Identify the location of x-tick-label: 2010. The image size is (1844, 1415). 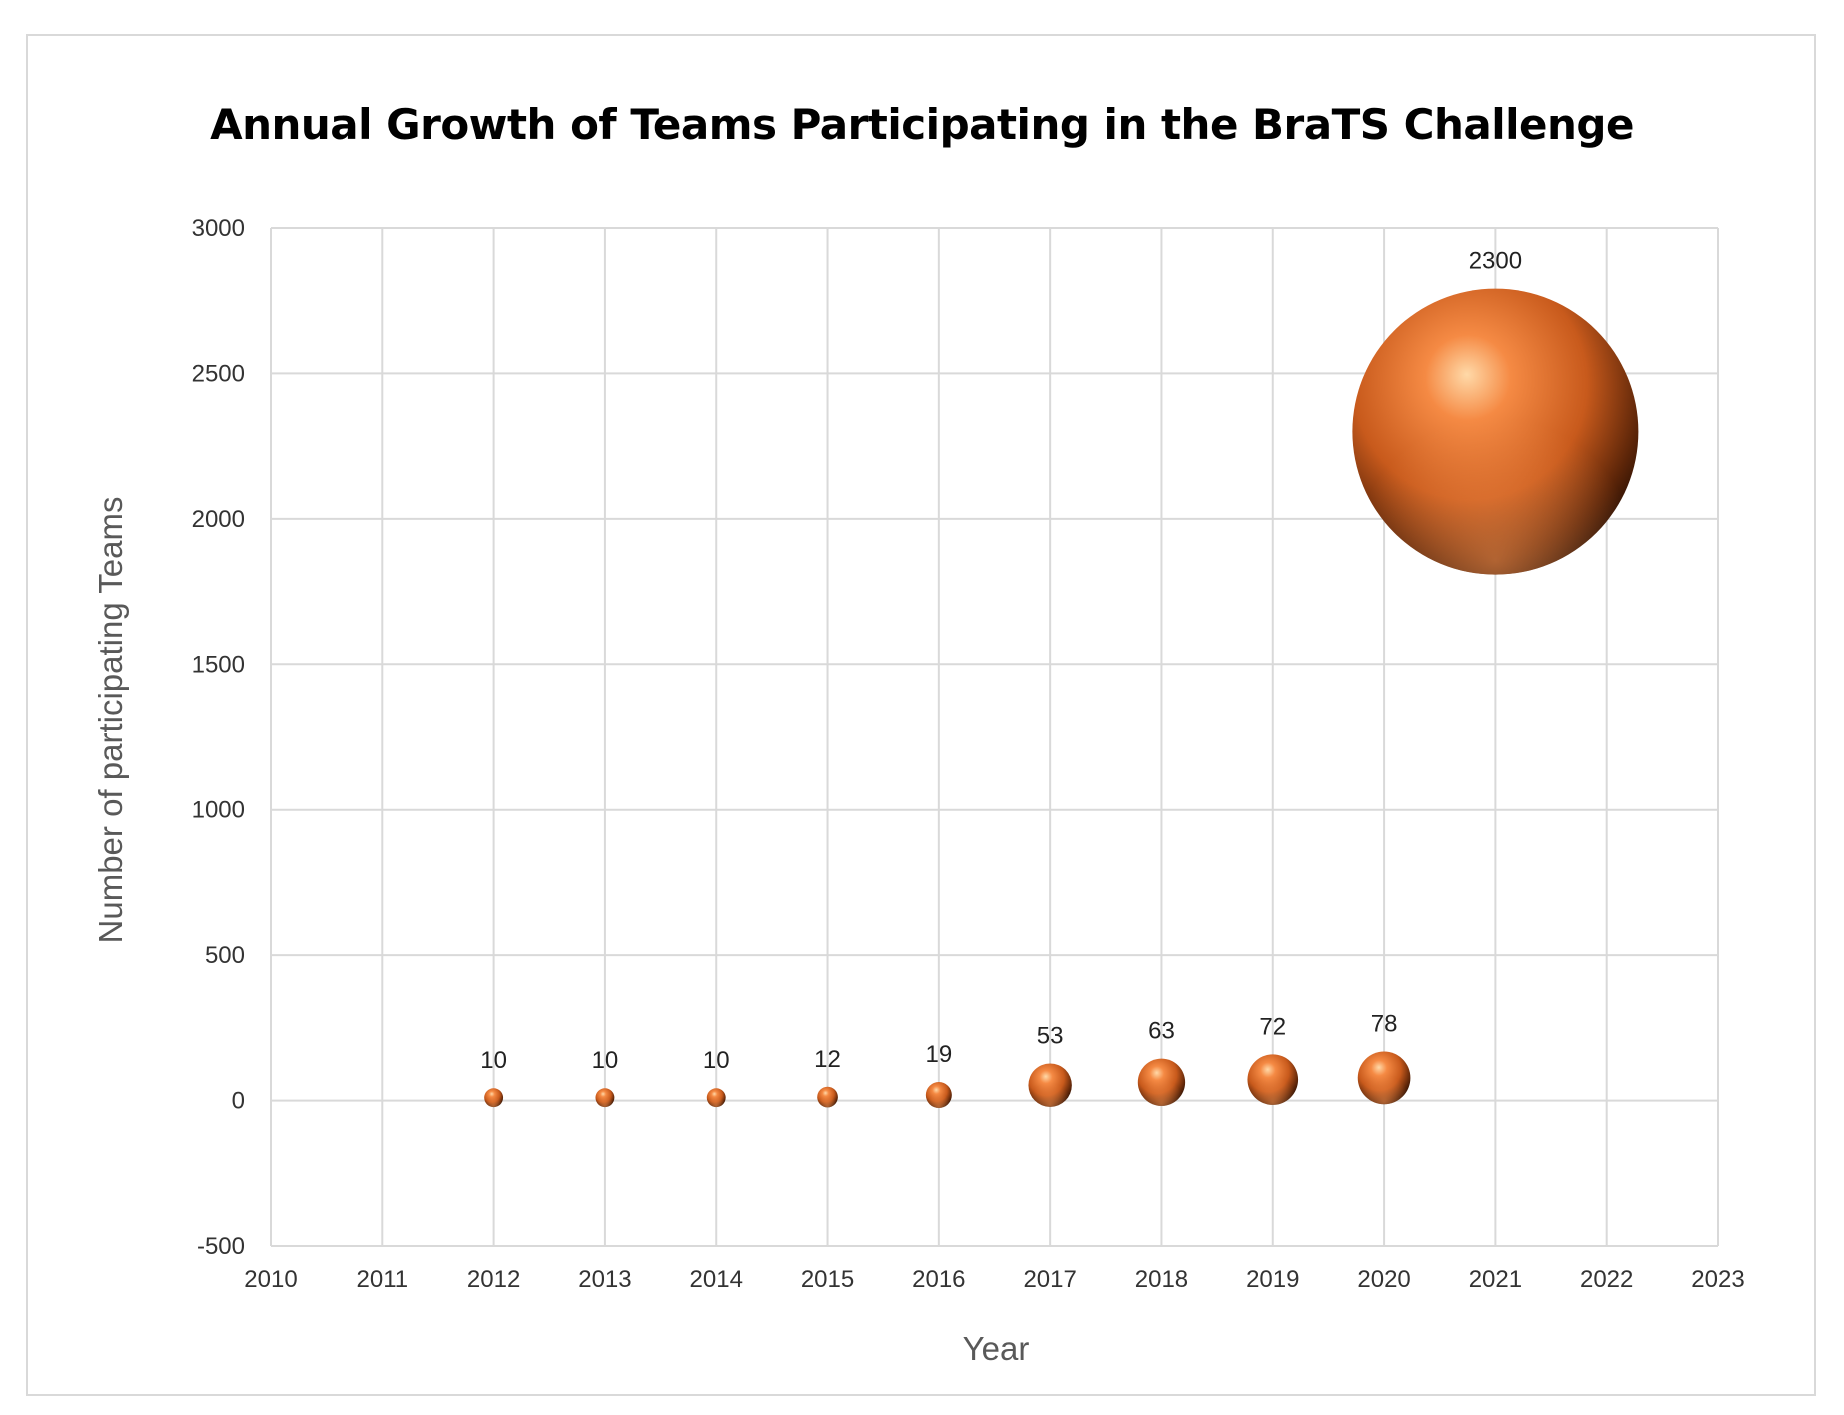
(270, 1279).